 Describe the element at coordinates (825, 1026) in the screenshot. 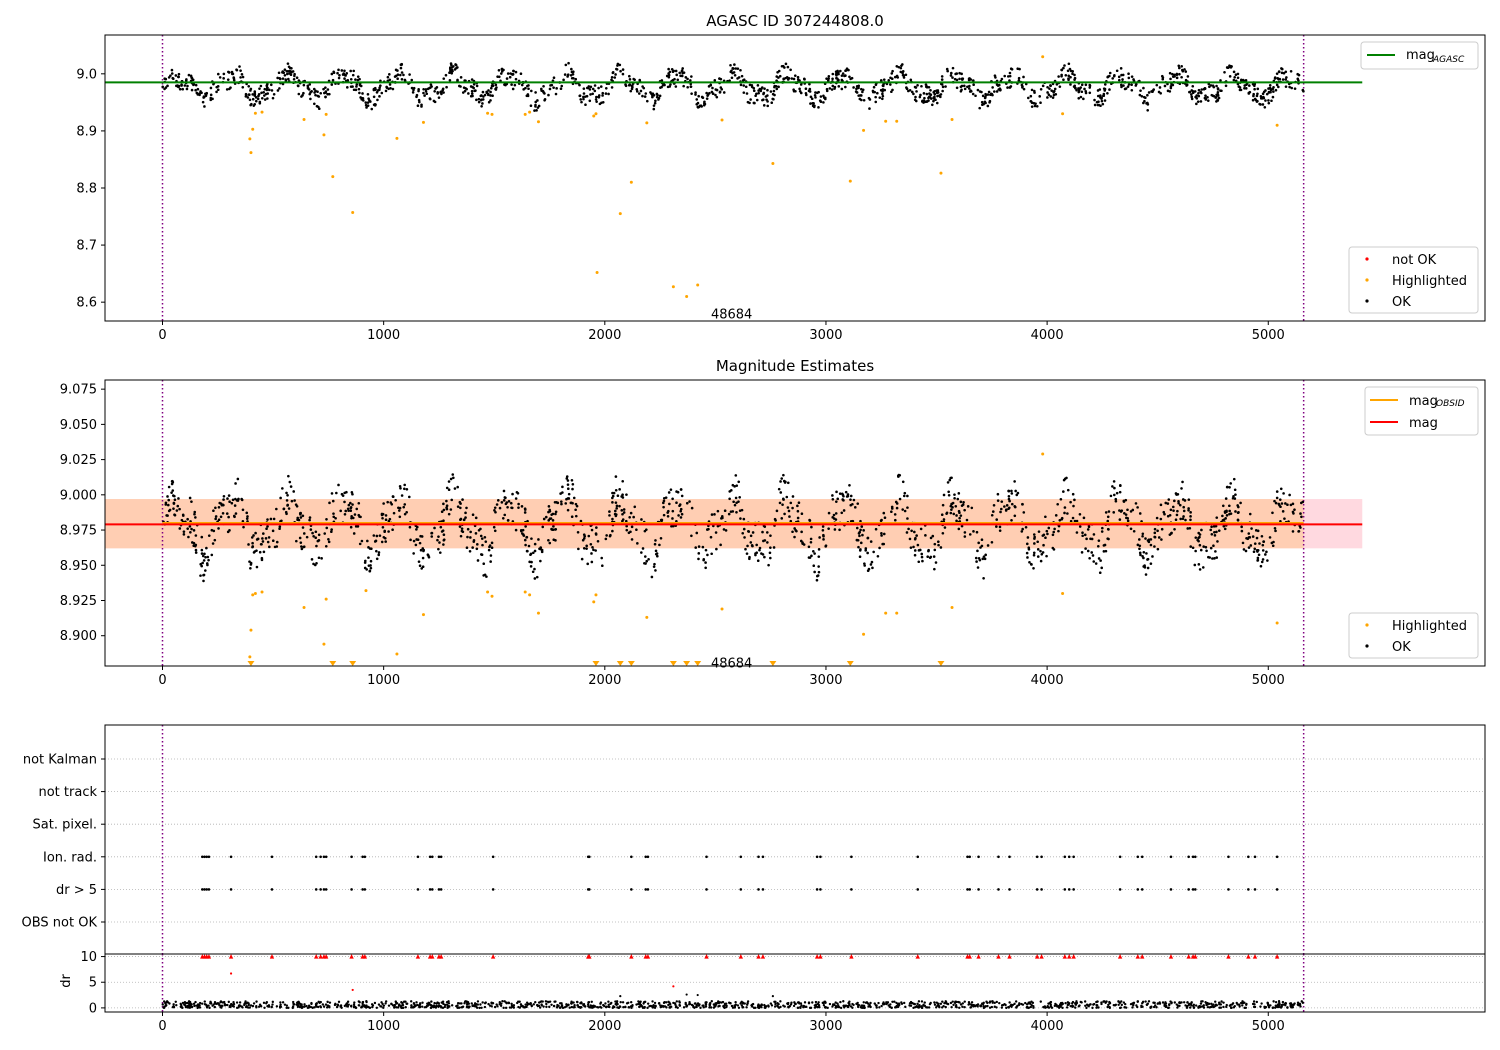

I see `x-tick-label: 3000` at that location.